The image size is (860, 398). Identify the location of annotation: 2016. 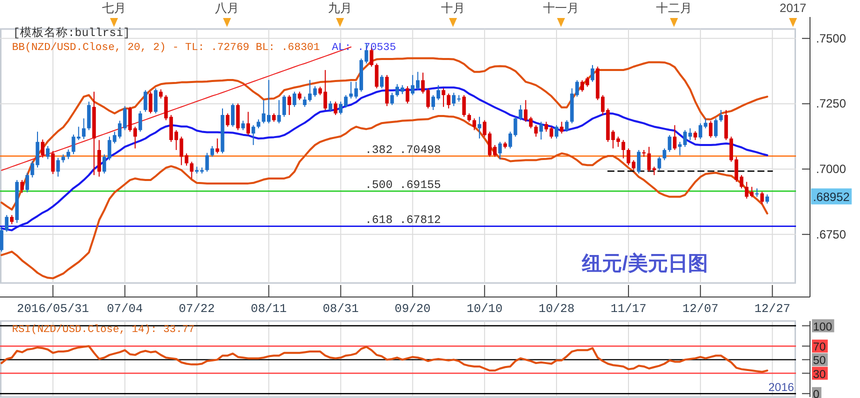
(781, 388).